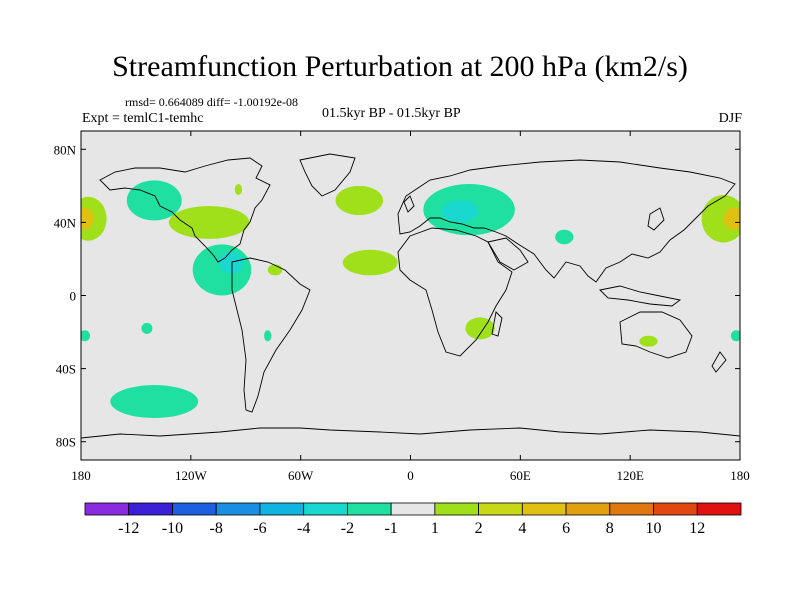 The height and width of the screenshot is (600, 800). I want to click on colorbar-label: -6, so click(259, 528).